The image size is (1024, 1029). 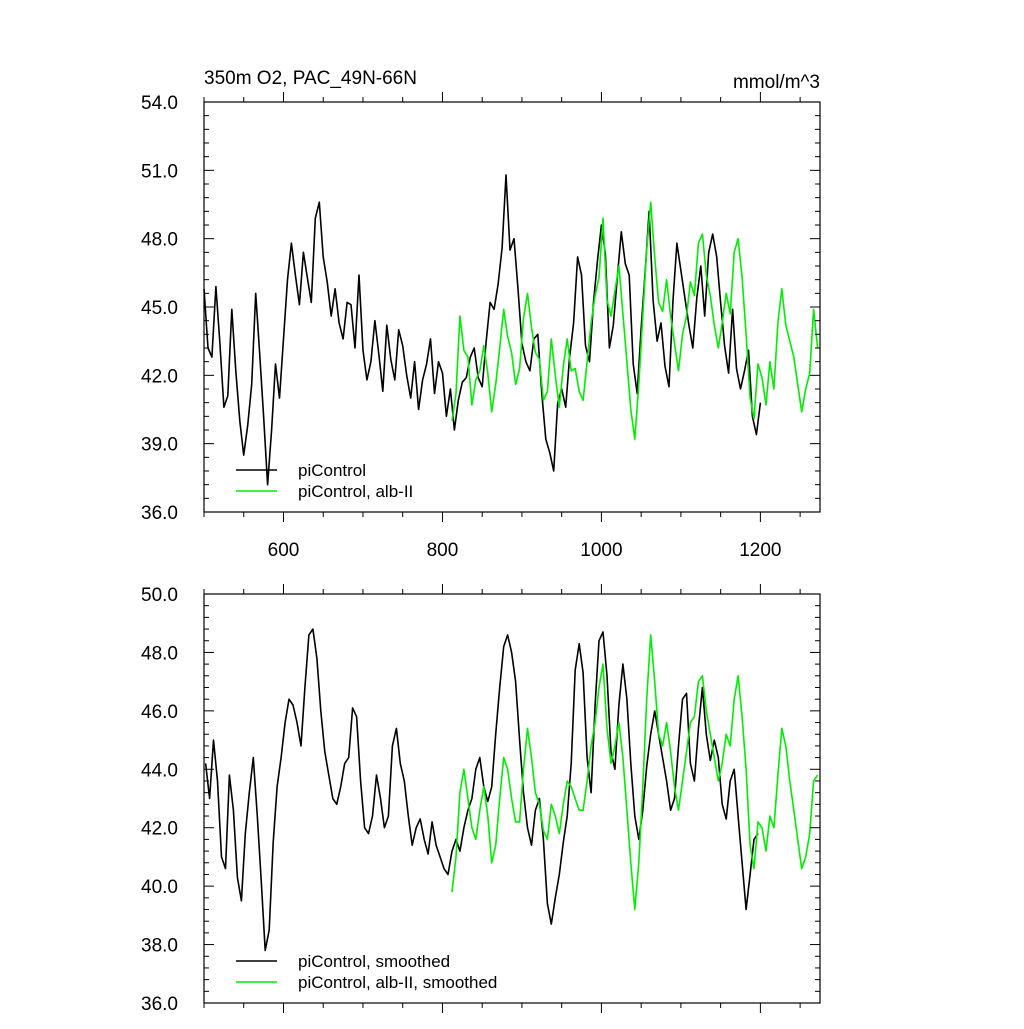 I want to click on chart-1-xtick-label: 600, so click(x=284, y=550).